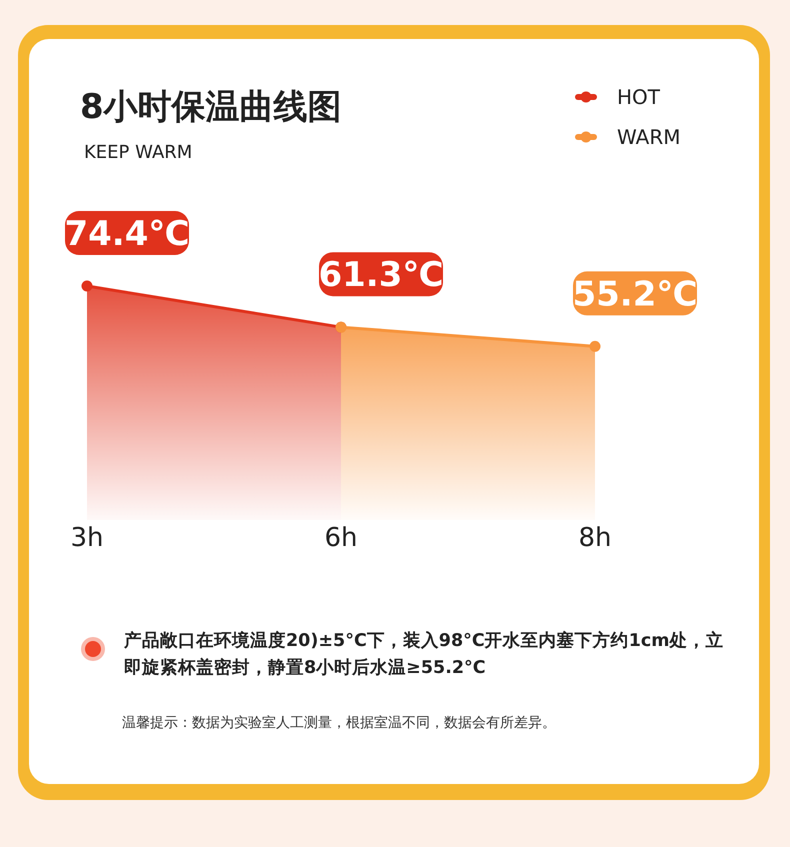 Image resolution: width=790 pixels, height=847 pixels. I want to click on legend-item: WARM, so click(628, 137).